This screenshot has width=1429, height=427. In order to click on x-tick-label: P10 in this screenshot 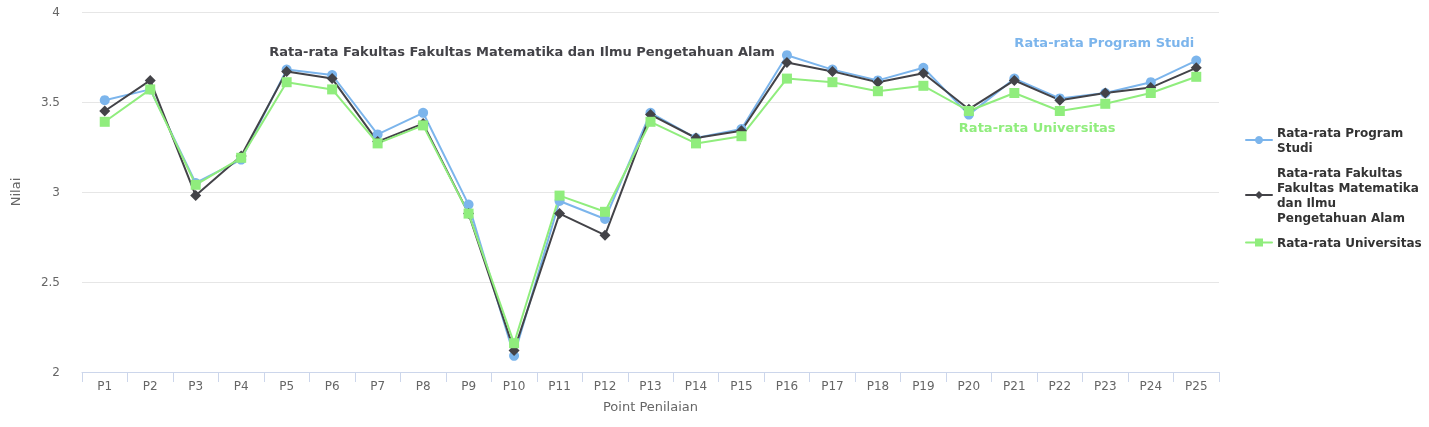, I will do `click(514, 386)`.